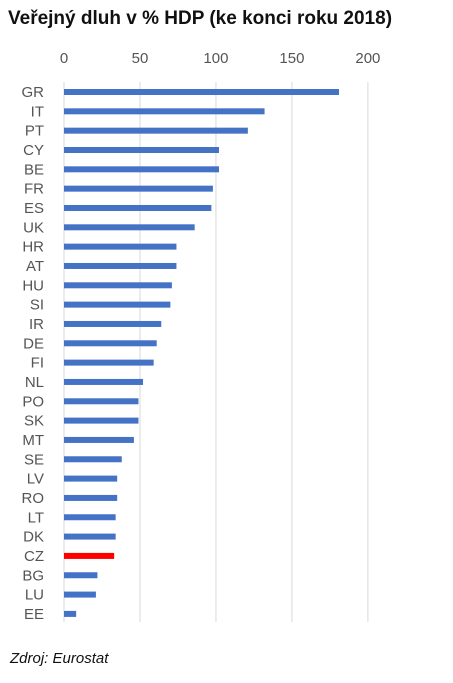 This screenshot has height=683, width=453. Describe the element at coordinates (33, 401) in the screenshot. I see `category-label-po: PO` at that location.